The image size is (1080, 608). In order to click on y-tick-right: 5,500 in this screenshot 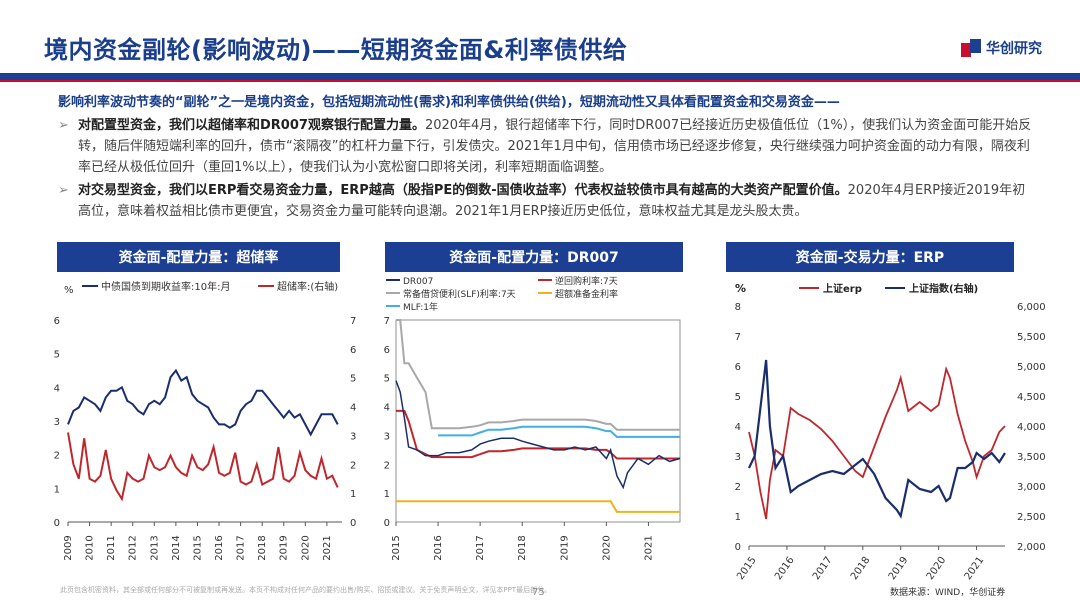, I will do `click(1031, 337)`.